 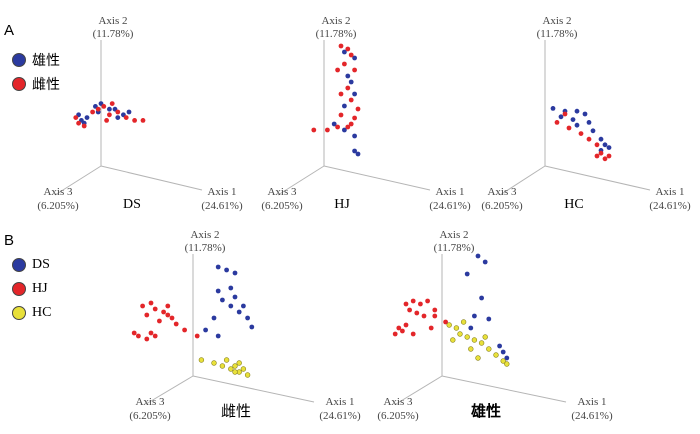 What do you see at coordinates (348, 49) in the screenshot?
I see `panel-2-point-雌性-1` at bounding box center [348, 49].